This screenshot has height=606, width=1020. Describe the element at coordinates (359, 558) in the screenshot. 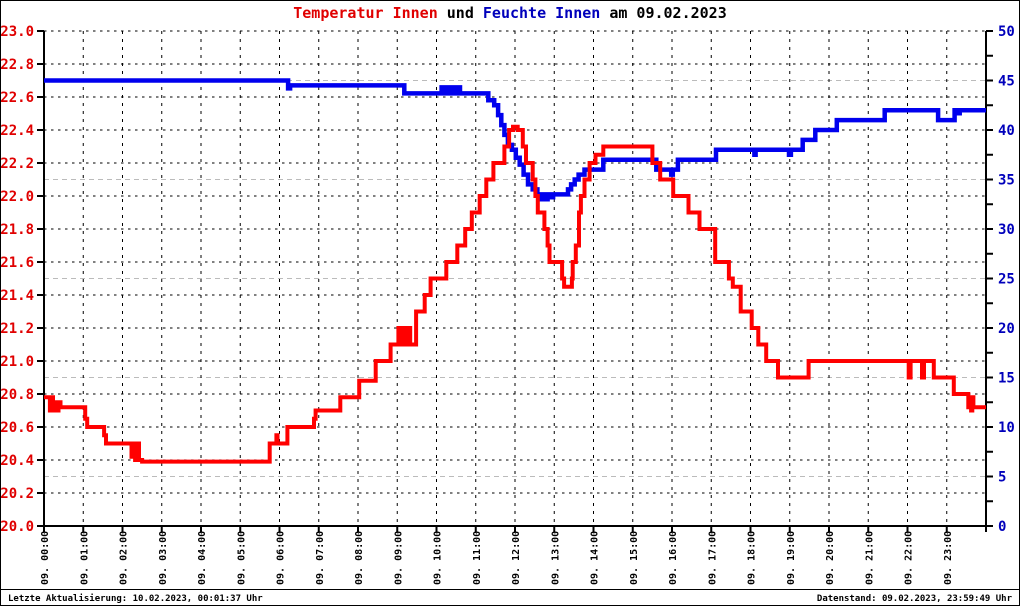

I see `x-axis-label: 09. 08:00` at that location.